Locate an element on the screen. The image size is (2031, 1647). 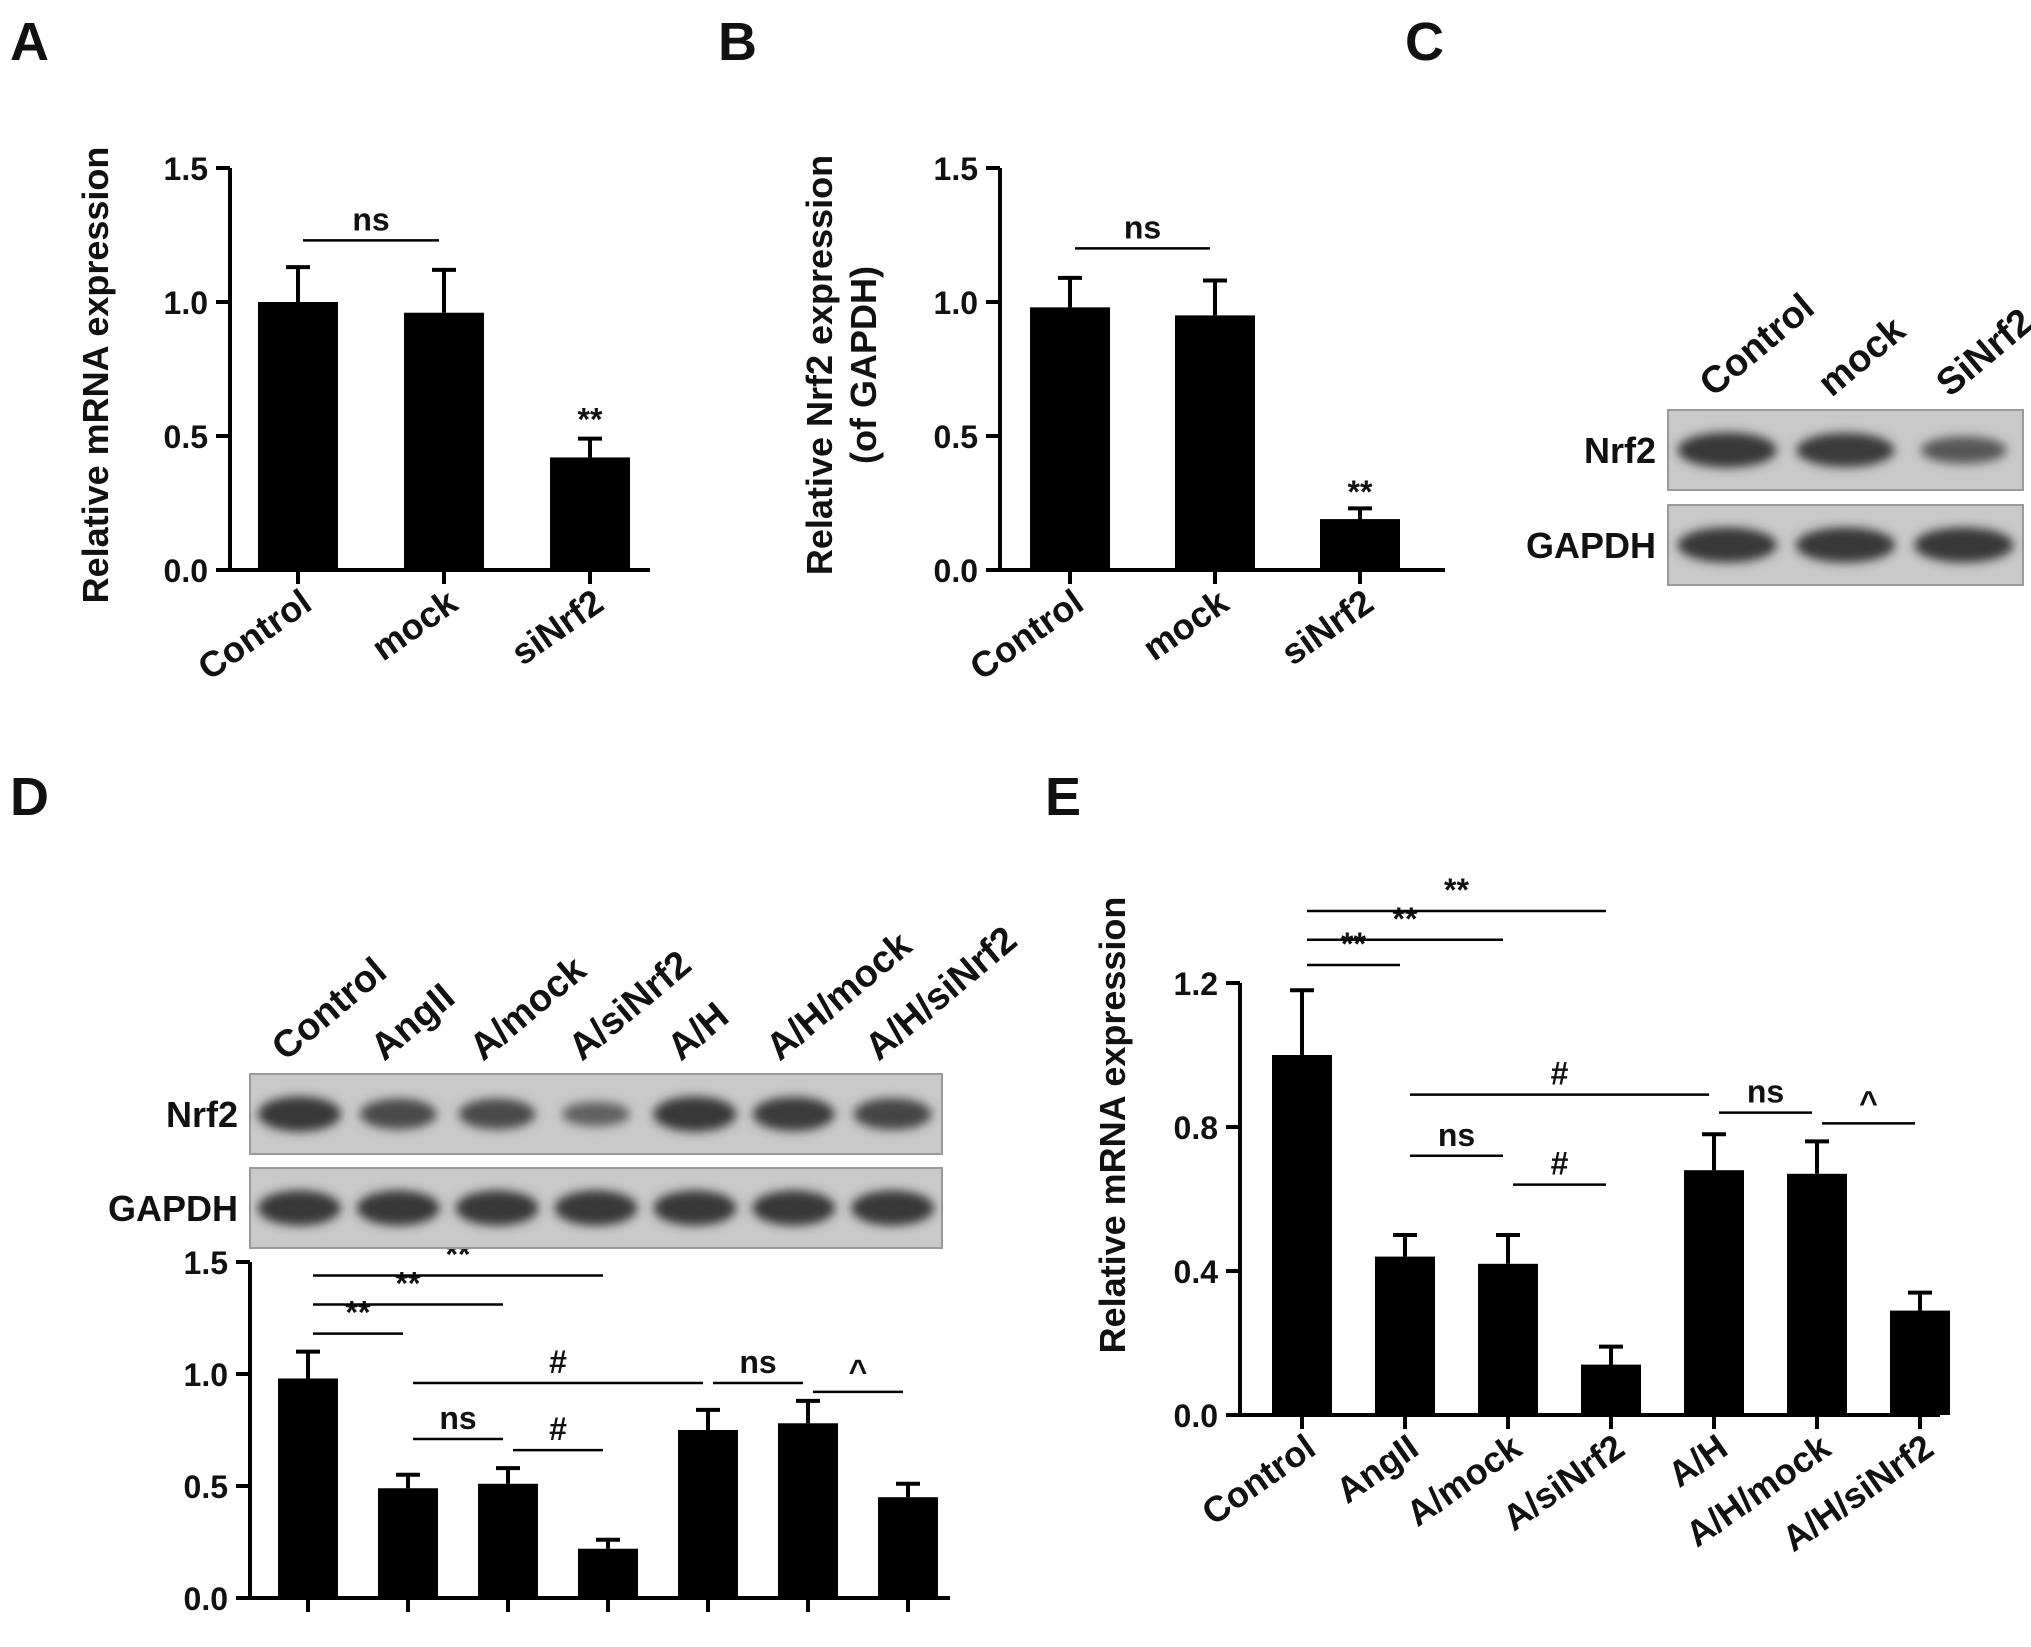
blot-c-lane-label: Control is located at coordinates (1757, 345).